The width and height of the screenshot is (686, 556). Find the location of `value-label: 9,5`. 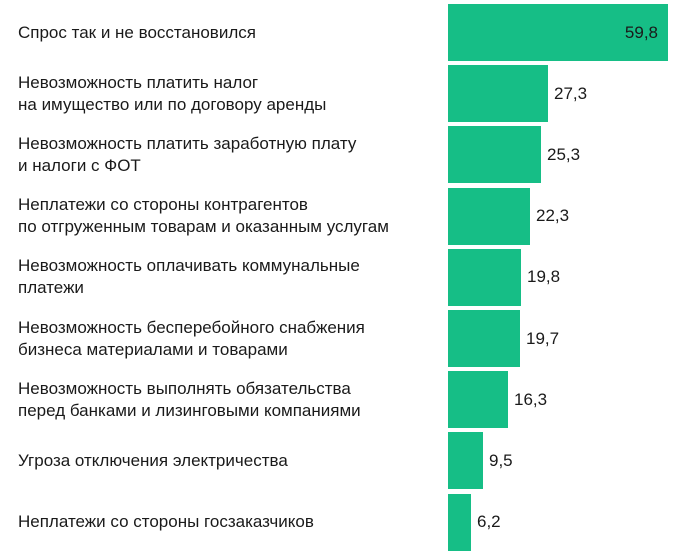

value-label: 9,5 is located at coordinates (501, 460).